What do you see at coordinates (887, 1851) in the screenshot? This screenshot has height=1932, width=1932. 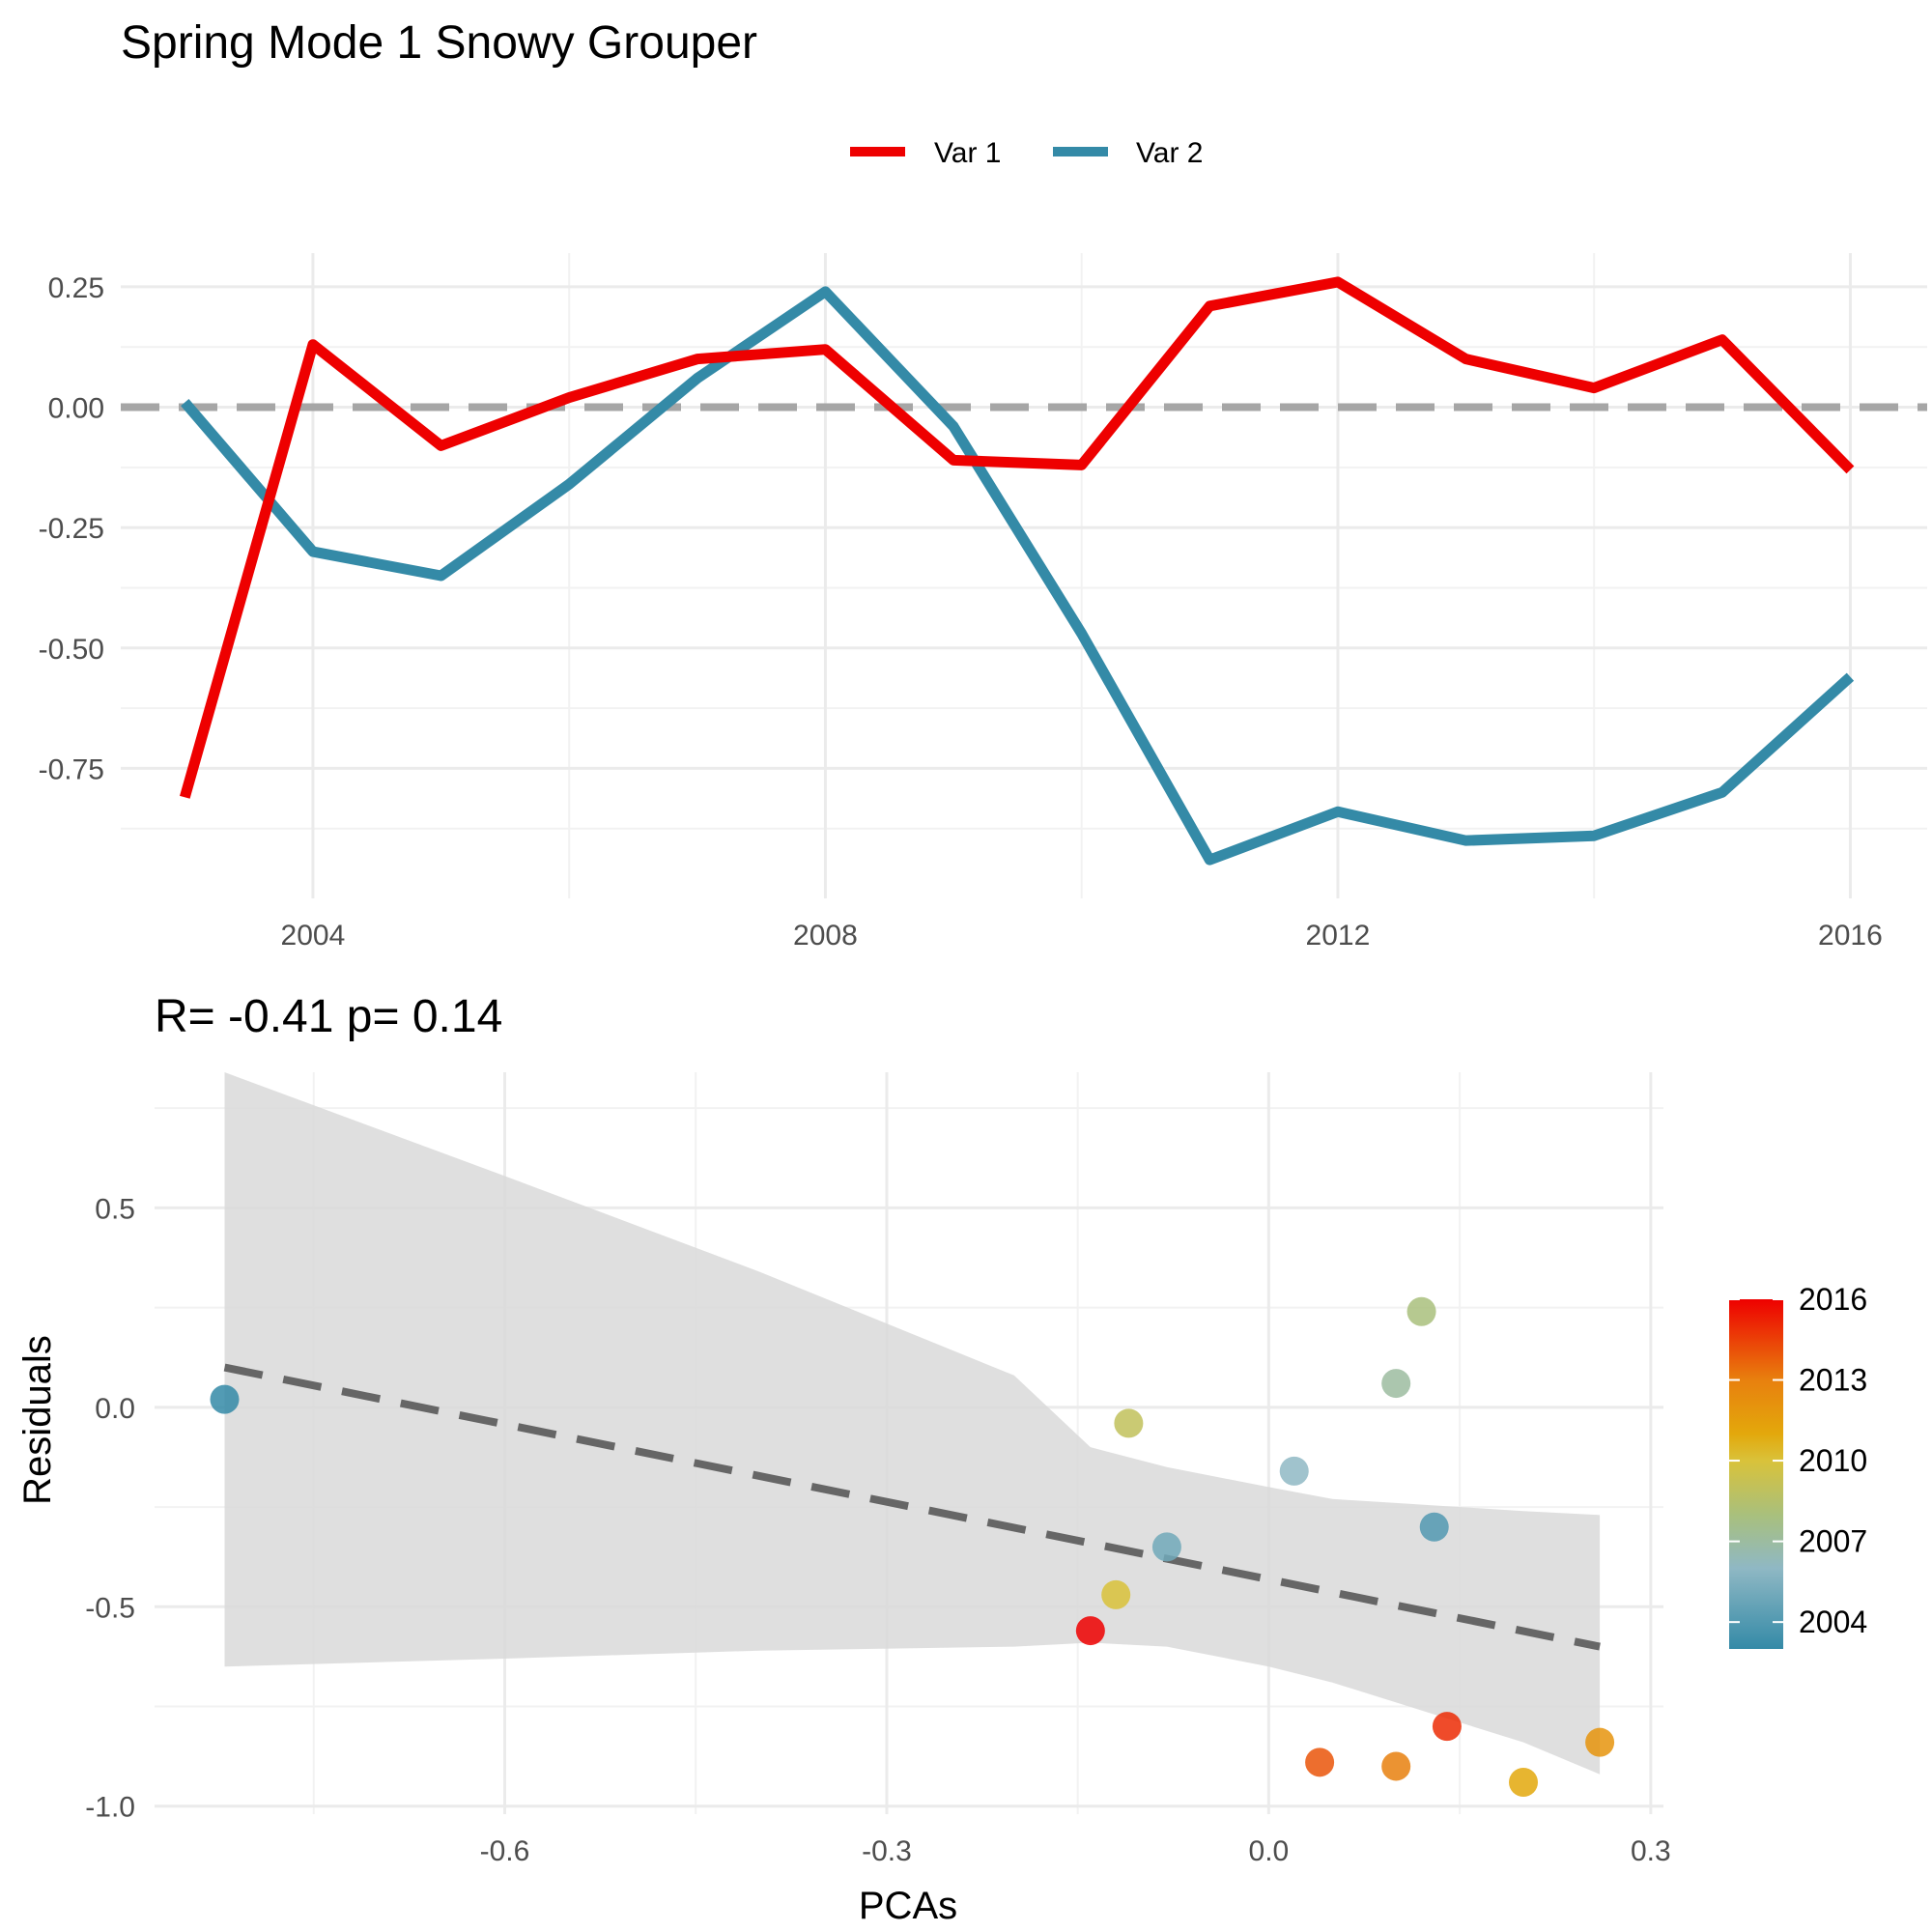 I see `x-tick-label: -0.3` at bounding box center [887, 1851].